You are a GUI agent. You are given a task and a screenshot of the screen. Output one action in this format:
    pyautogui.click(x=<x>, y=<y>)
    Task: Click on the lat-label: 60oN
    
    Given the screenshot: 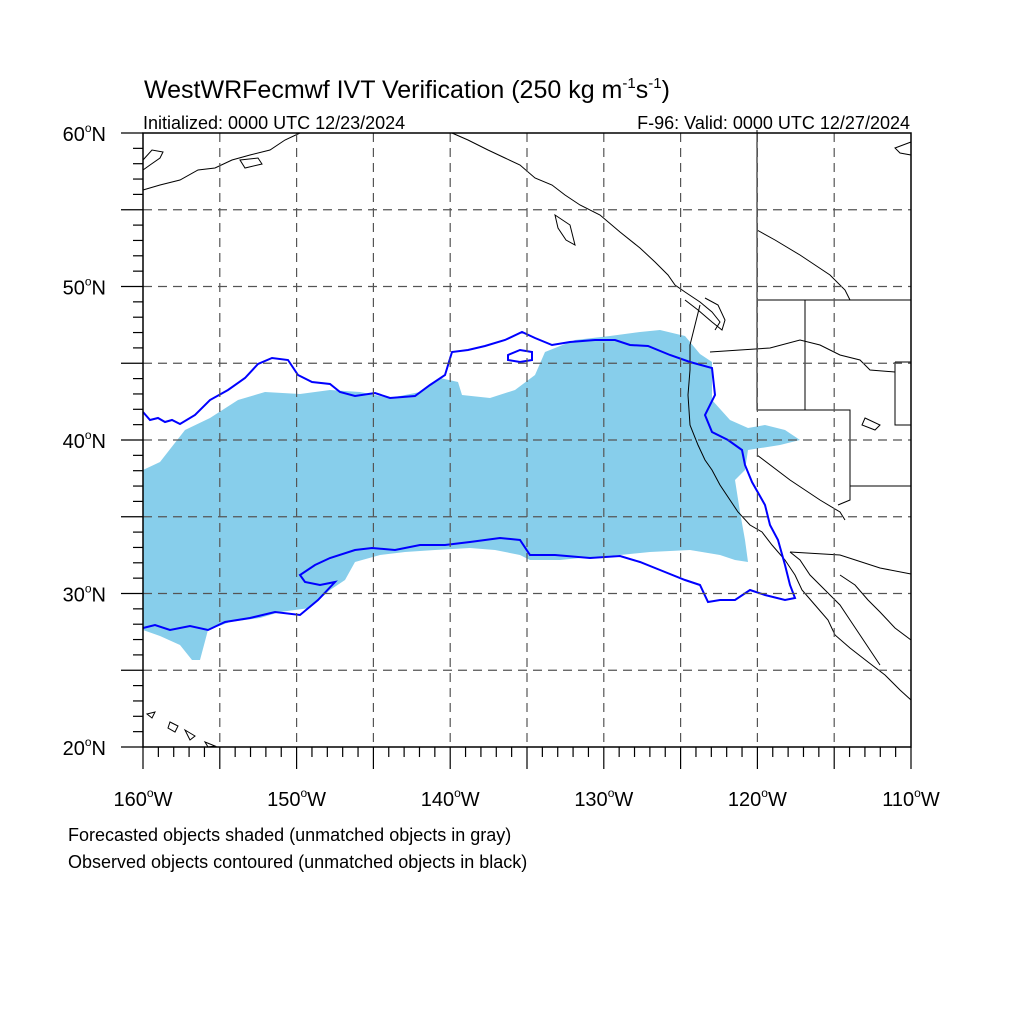 What is the action you would take?
    pyautogui.click(x=84, y=133)
    